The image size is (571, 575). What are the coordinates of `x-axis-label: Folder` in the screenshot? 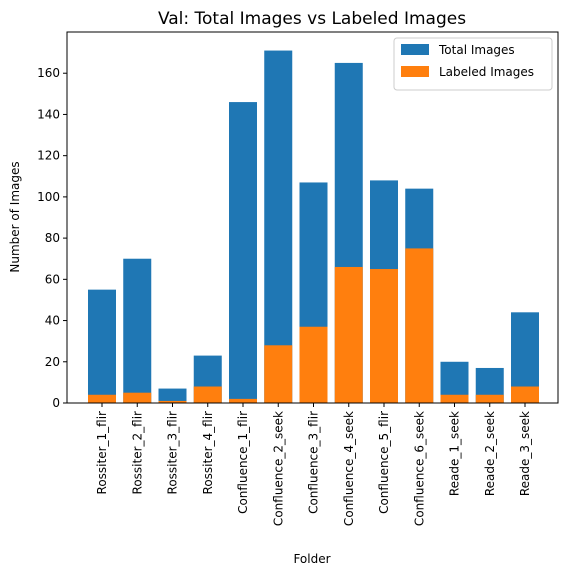 It's located at (311, 559).